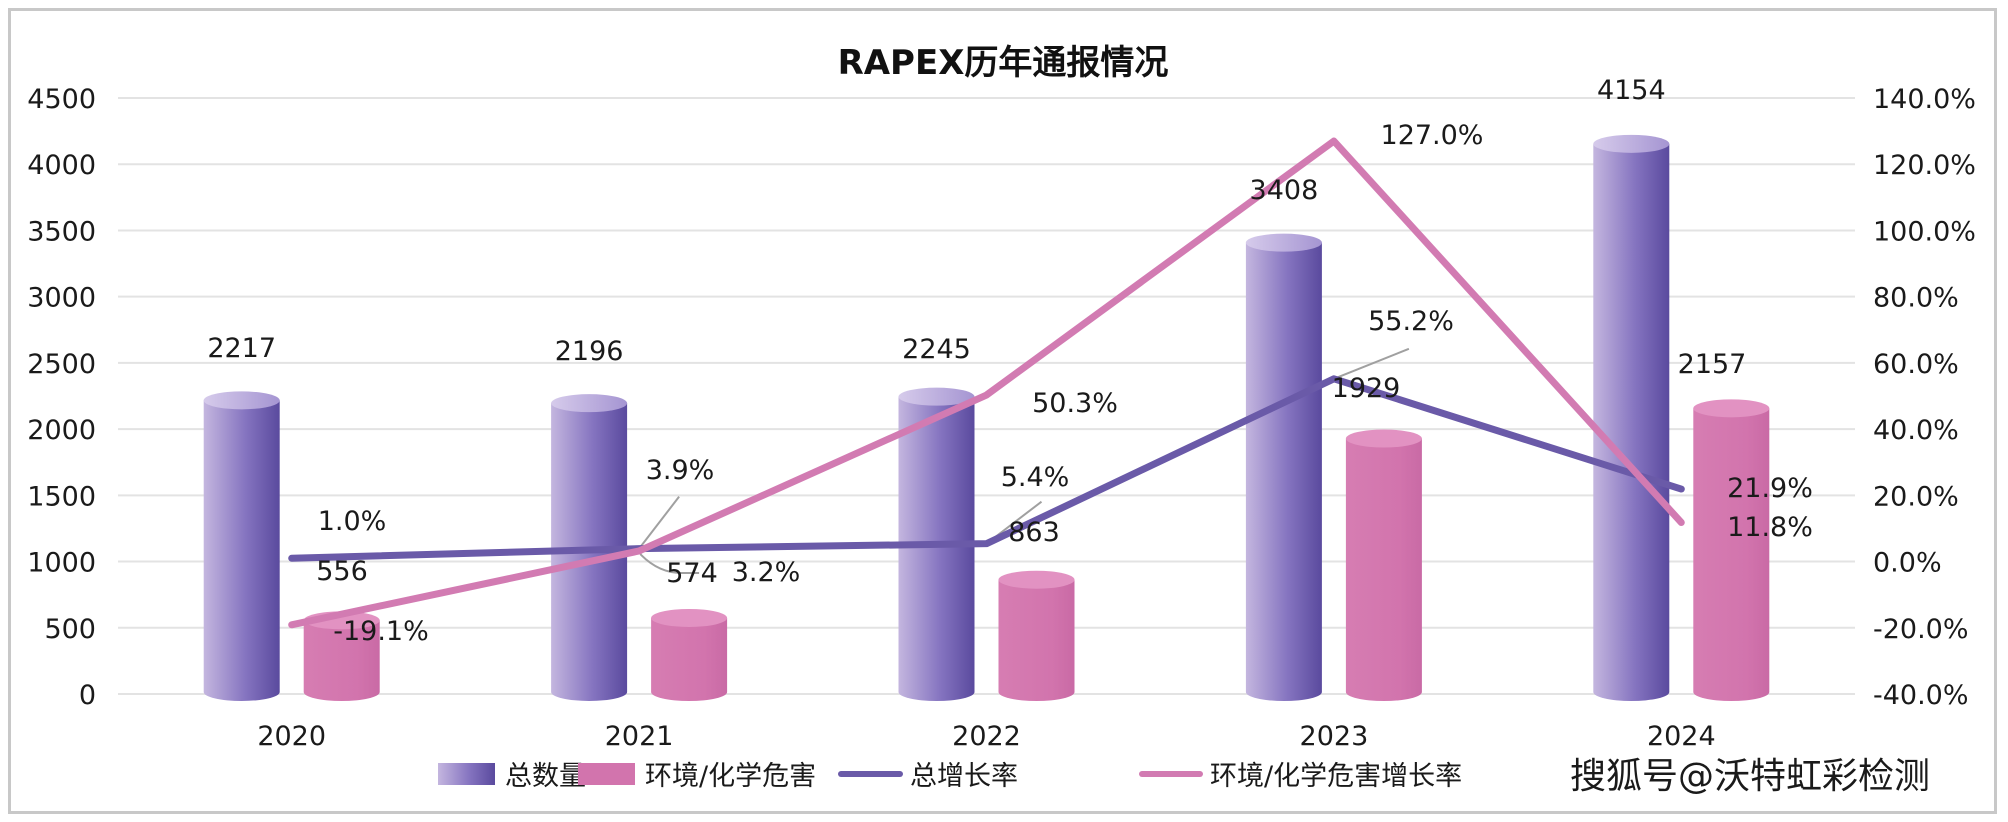 This screenshot has width=2008, height=822. What do you see at coordinates (61, 165) in the screenshot?
I see `left-tick-label: 4000` at bounding box center [61, 165].